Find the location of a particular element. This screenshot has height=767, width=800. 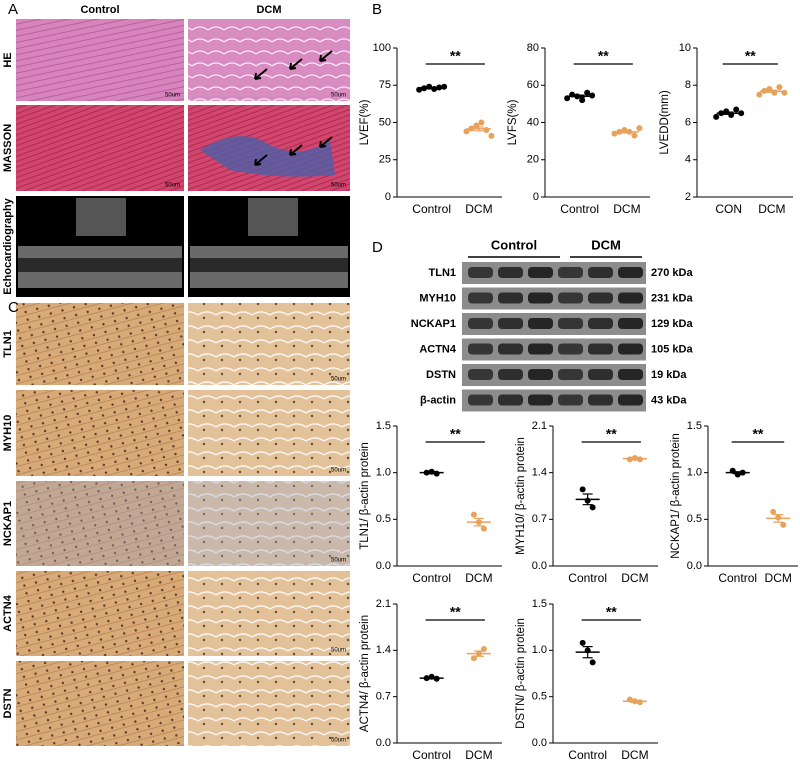

row-label: Echocardiography is located at coordinates (8, 245).